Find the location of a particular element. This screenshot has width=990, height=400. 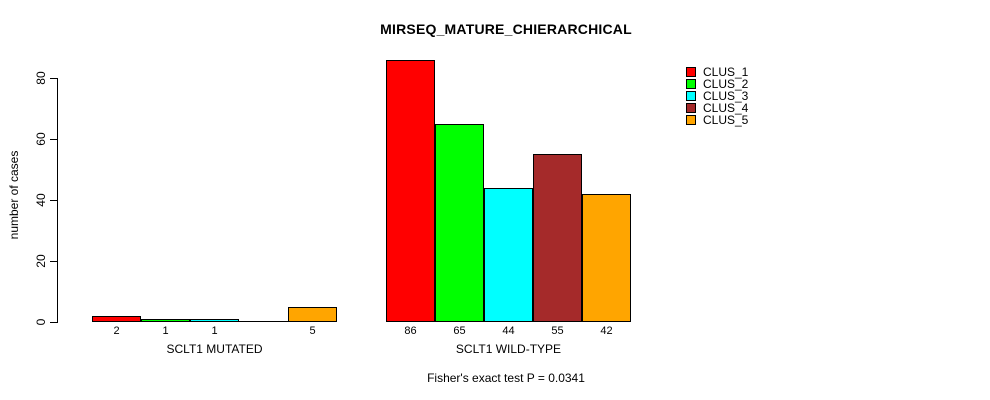

chart-title: MIRSEQ_MATURE_CHIERARCHICAL is located at coordinates (506, 29).